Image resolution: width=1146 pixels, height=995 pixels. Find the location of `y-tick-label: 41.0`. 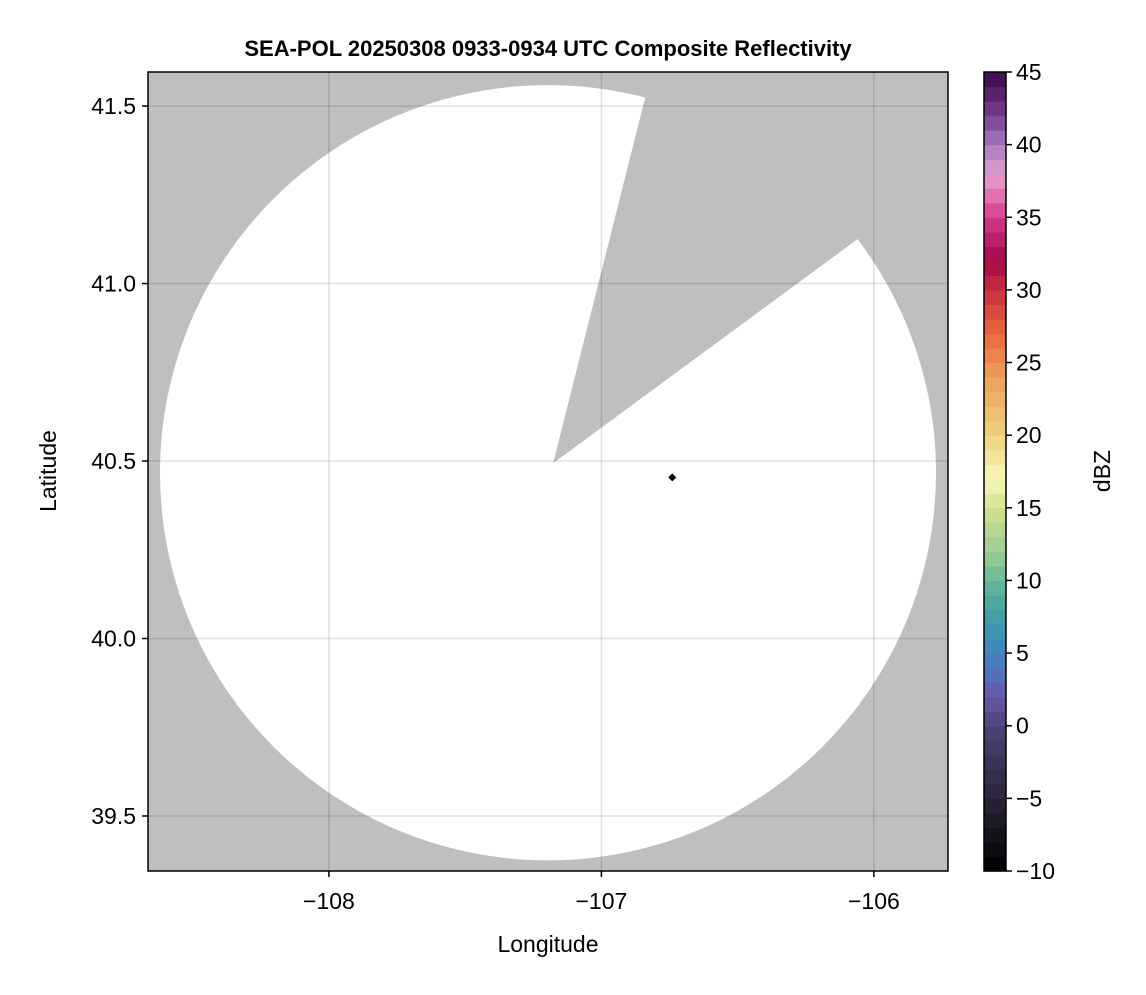

y-tick-label: 41.0 is located at coordinates (113, 284).